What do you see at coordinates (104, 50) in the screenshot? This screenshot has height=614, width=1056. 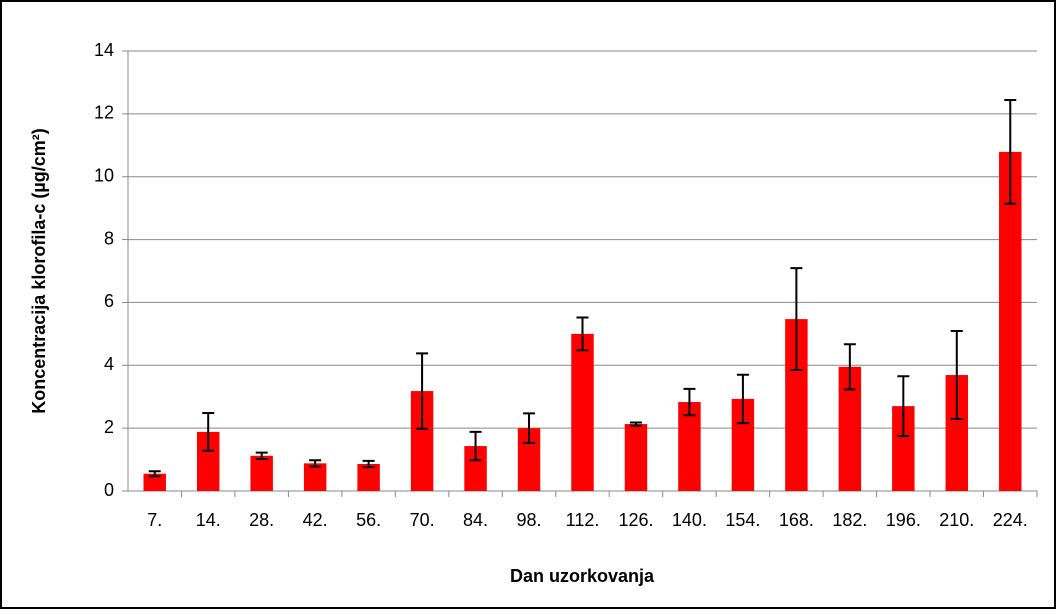 I see `y-tick-label: 14` at bounding box center [104, 50].